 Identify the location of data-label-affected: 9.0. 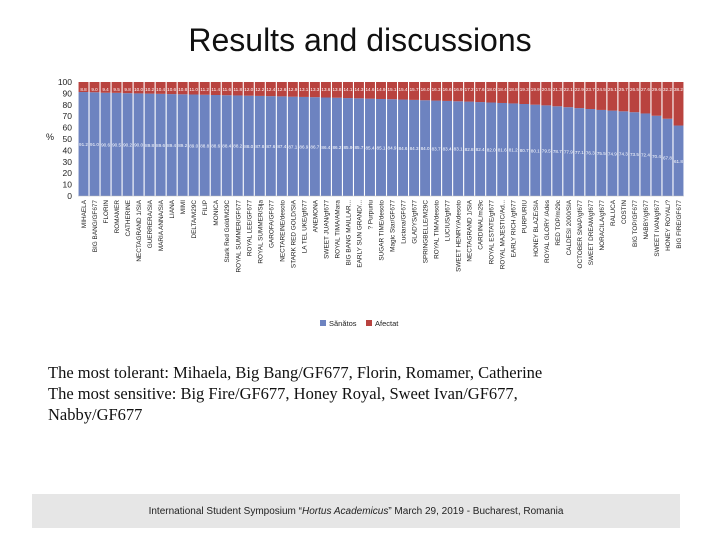
(94, 89).